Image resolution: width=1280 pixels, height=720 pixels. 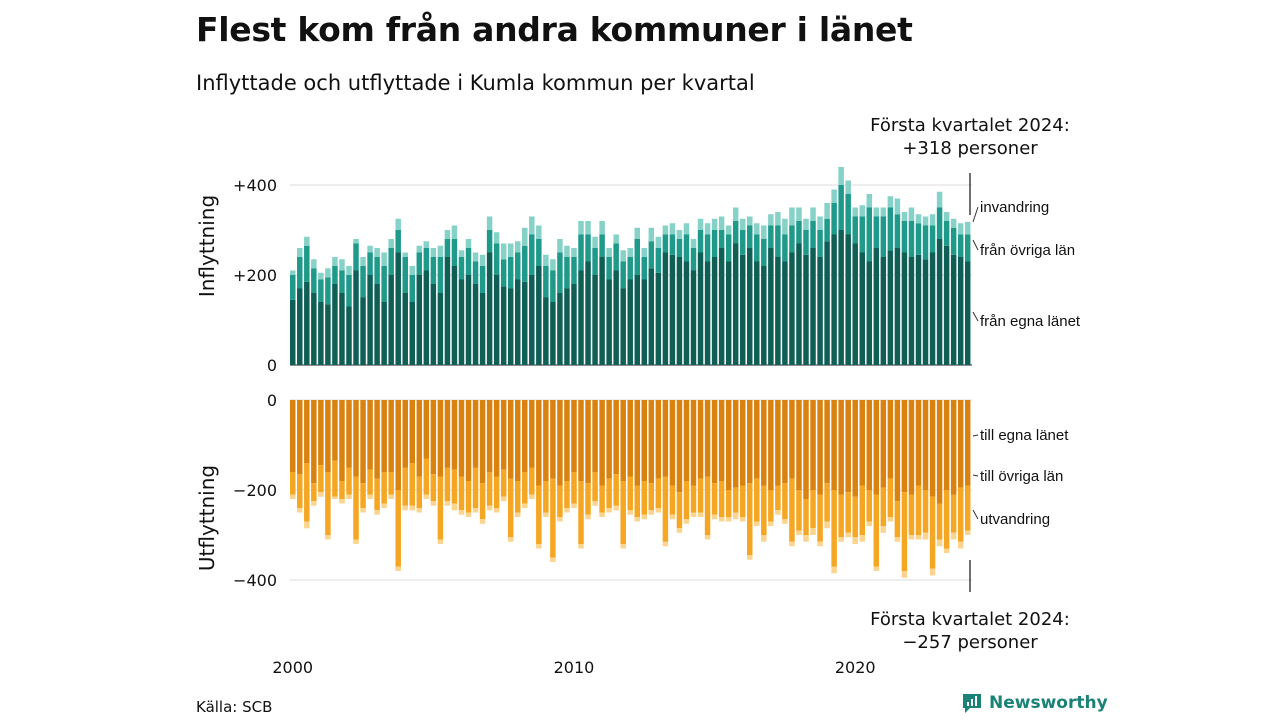 I want to click on brand: Newsworthy, so click(x=1034, y=703).